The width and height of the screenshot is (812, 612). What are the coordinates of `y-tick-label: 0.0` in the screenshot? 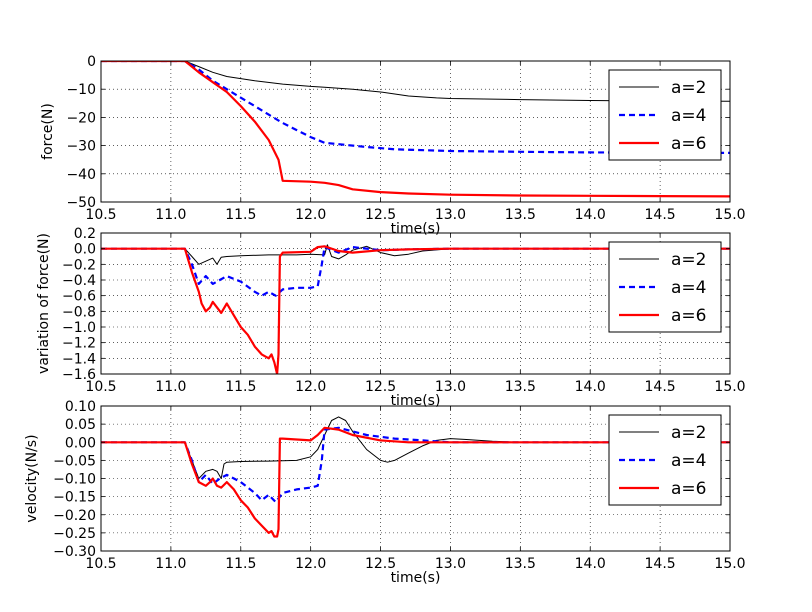 It's located at (85, 250).